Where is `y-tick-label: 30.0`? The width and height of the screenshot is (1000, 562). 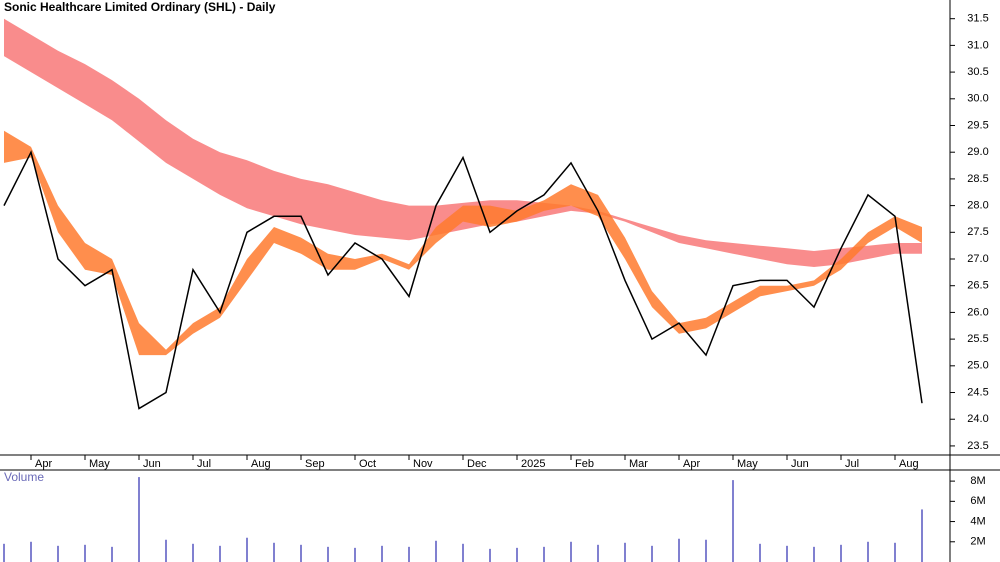
y-tick-label: 30.0 is located at coordinates (977, 99).